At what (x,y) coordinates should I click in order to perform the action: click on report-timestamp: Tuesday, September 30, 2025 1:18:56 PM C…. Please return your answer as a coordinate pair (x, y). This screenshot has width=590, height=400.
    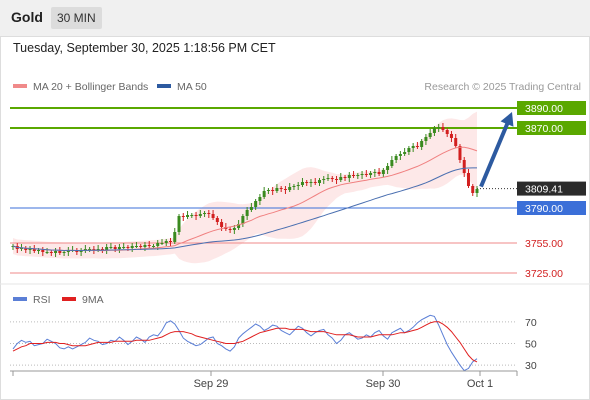
    Looking at the image, I should click on (144, 48).